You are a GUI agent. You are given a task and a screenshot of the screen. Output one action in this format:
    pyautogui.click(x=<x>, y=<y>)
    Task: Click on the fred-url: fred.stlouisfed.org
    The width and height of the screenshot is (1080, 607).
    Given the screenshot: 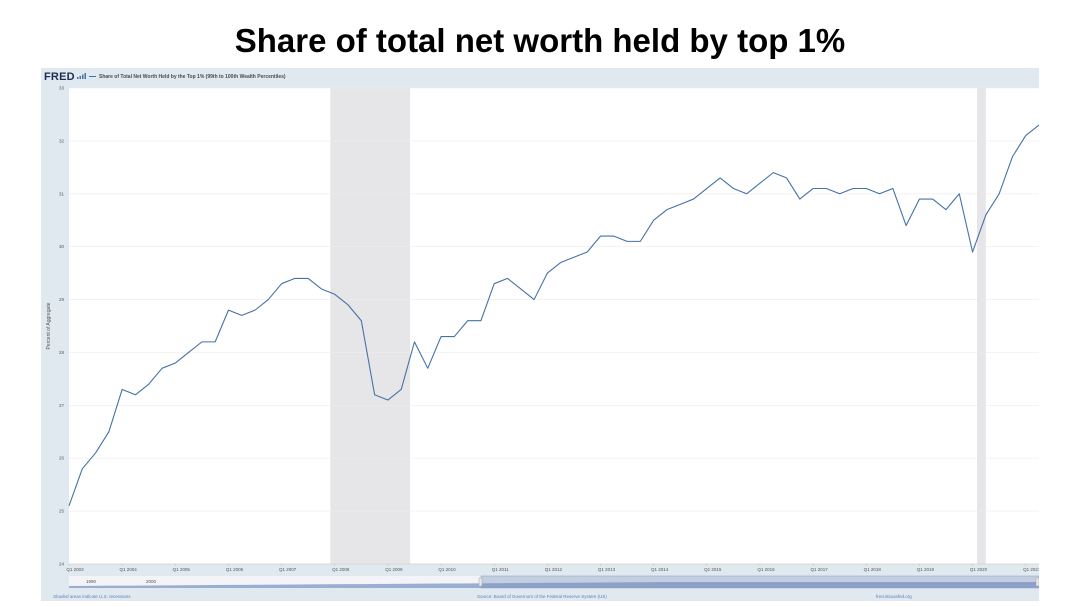 What is the action you would take?
    pyautogui.click(x=894, y=596)
    